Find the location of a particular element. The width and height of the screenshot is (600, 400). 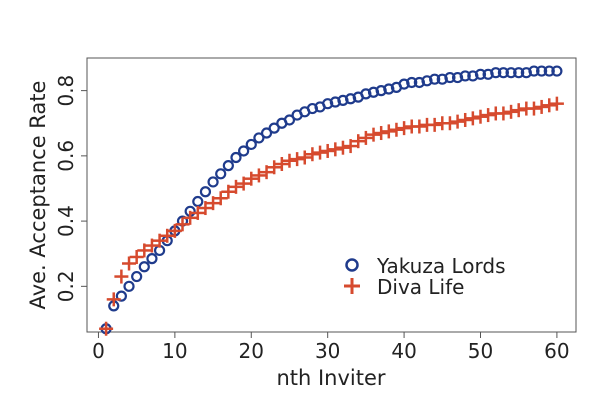

x-tick-label: 0 is located at coordinates (98, 351).